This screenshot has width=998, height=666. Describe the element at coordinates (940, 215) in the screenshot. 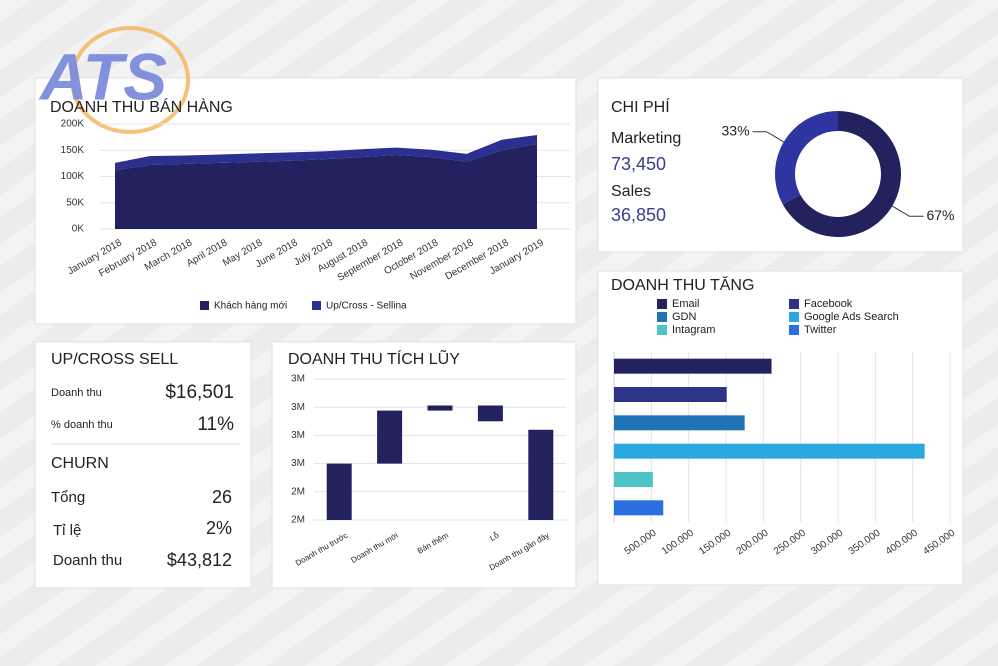

I see `pie-label: 67%` at that location.